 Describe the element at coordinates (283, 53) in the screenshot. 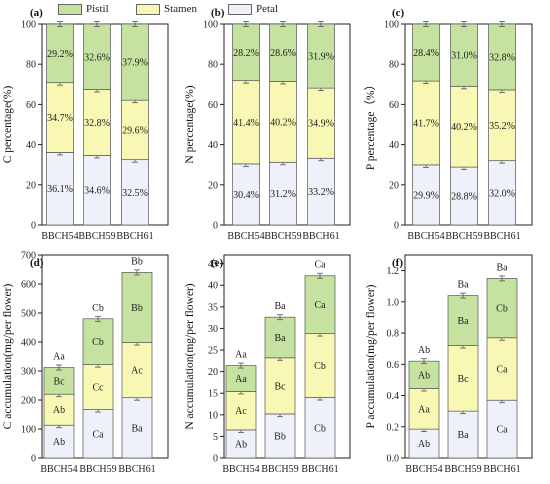

I see `data-label: 28.6%` at that location.